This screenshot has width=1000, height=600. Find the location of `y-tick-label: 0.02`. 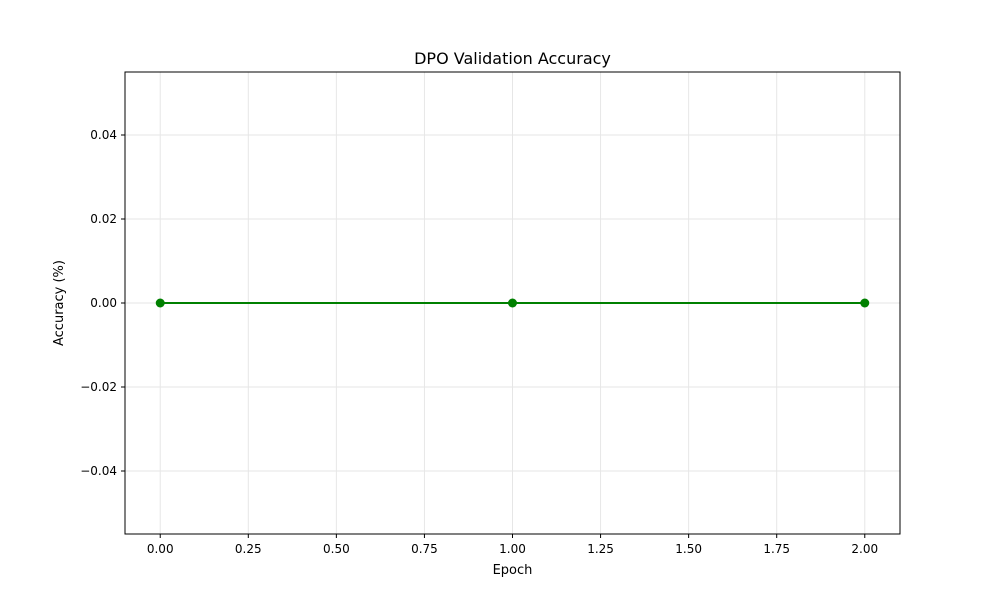

y-tick-label: 0.02 is located at coordinates (103, 219).